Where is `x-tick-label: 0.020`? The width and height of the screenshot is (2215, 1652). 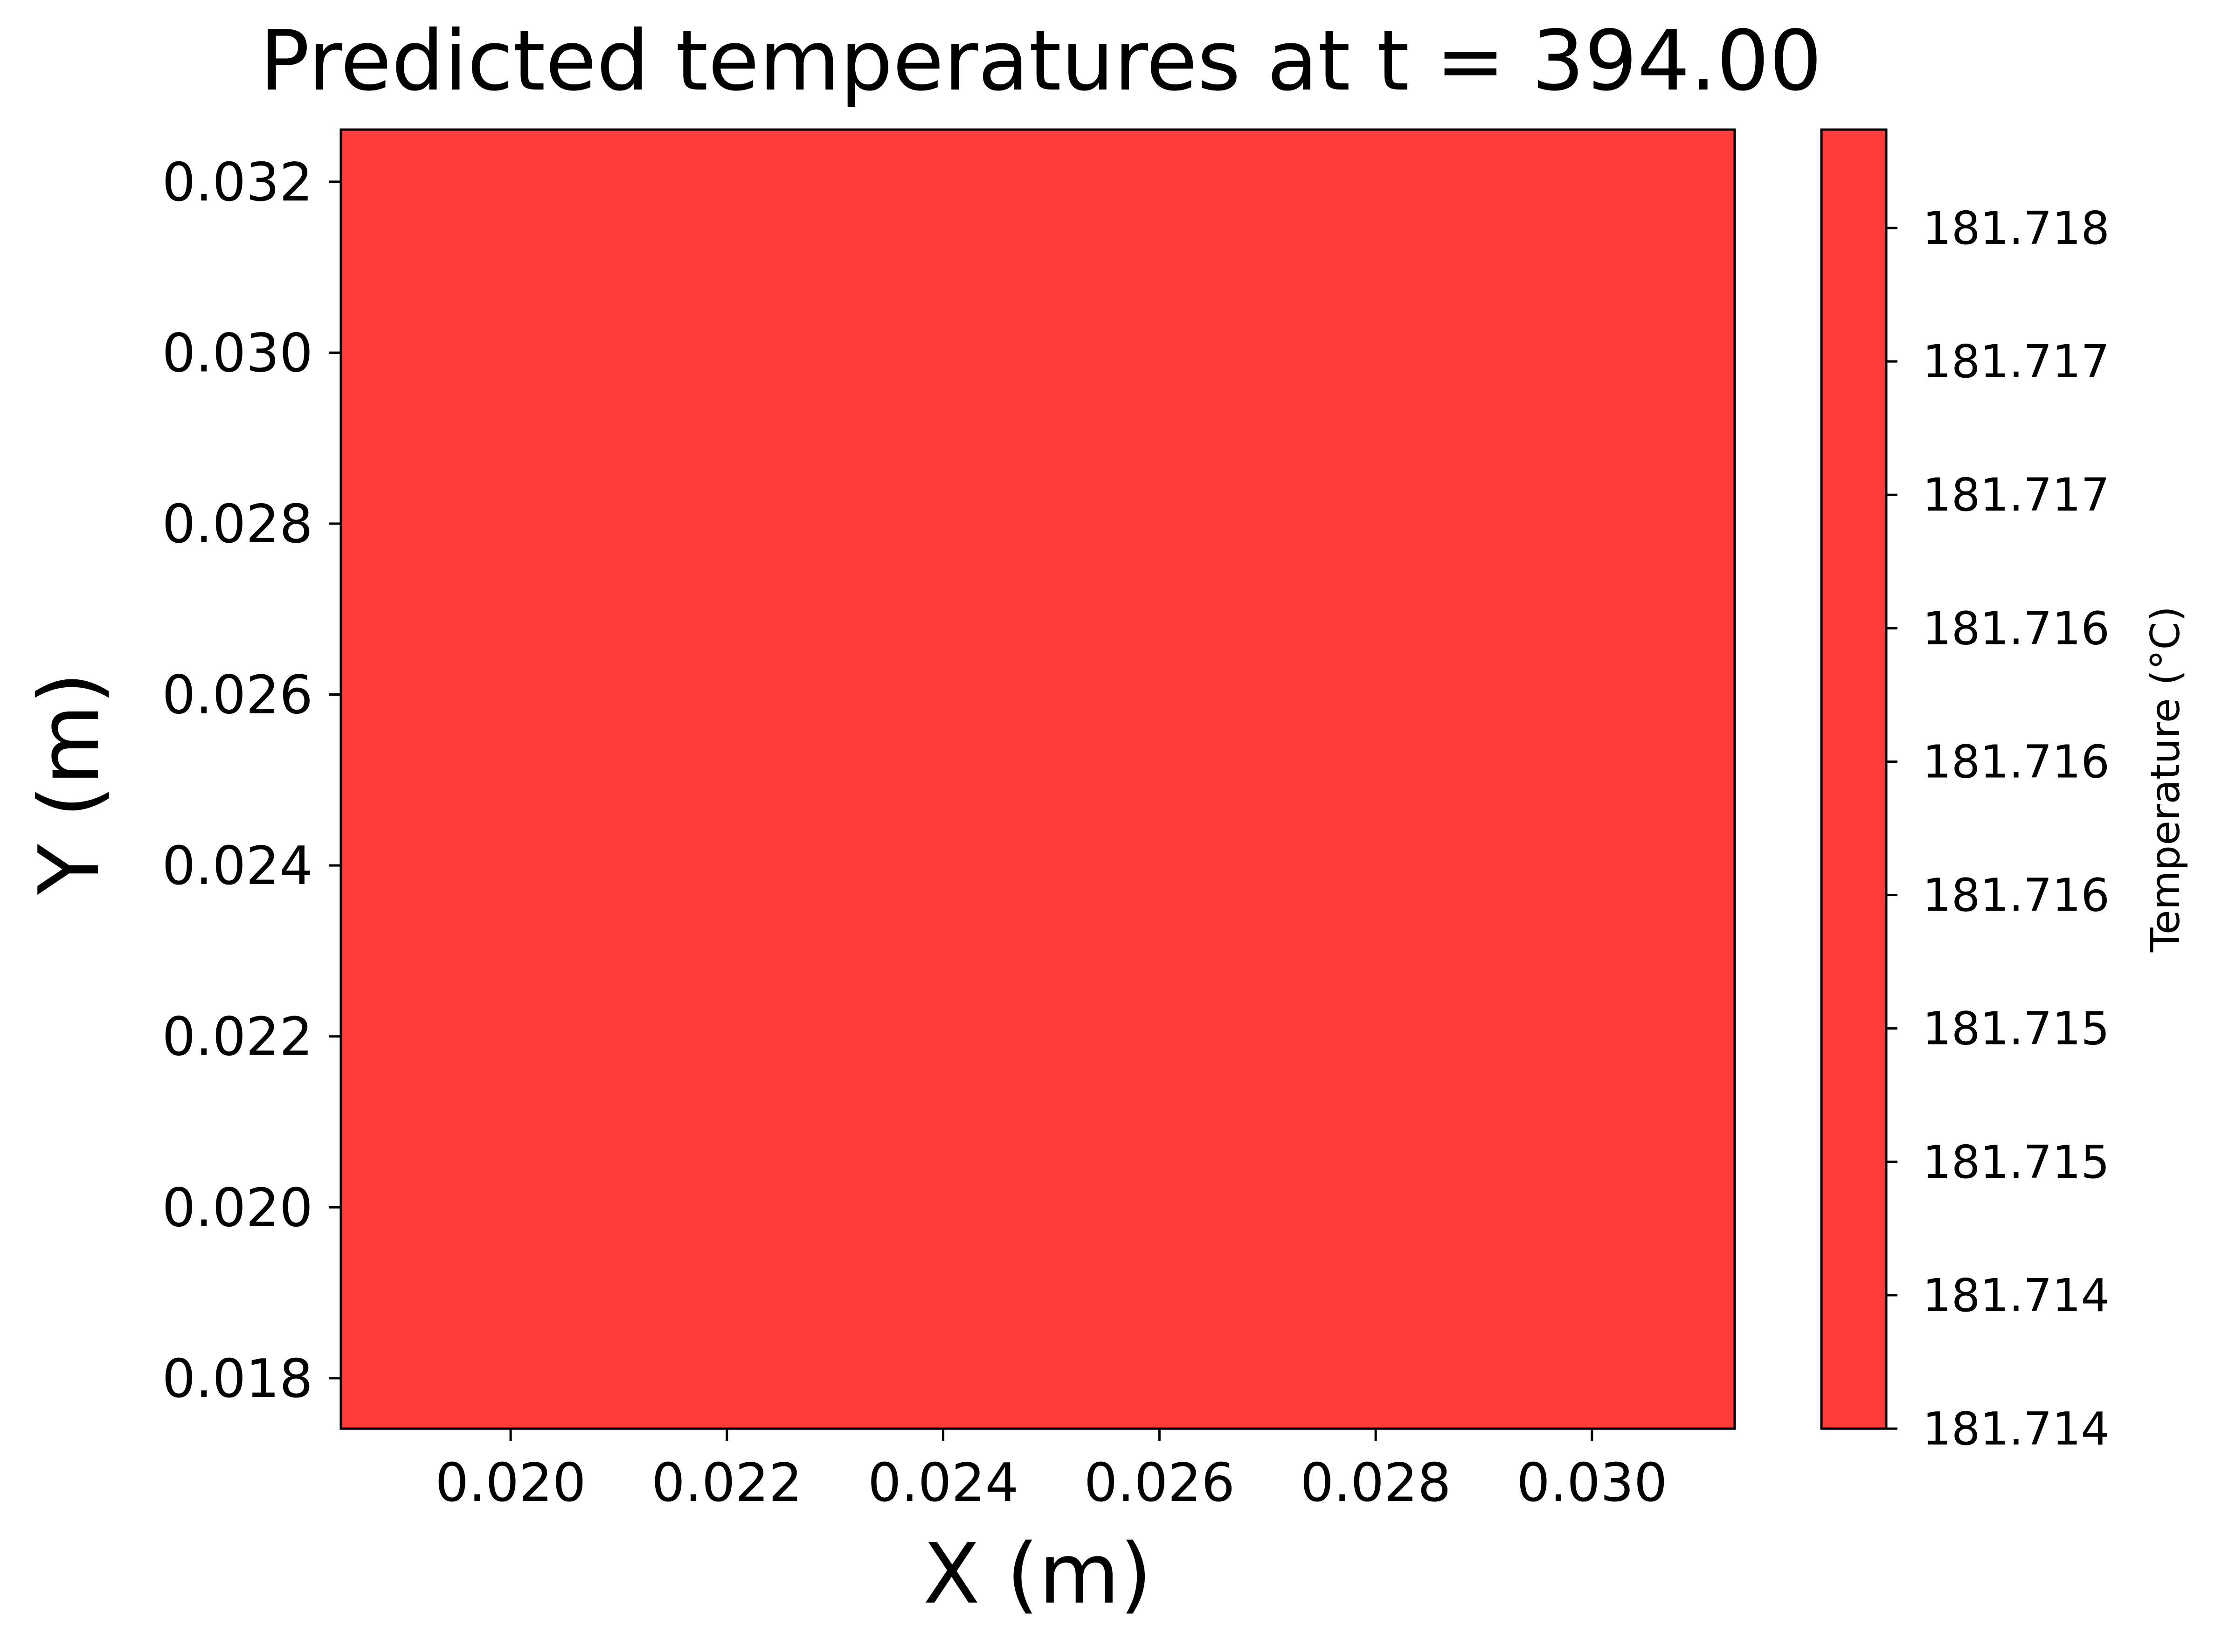
x-tick-label: 0.020 is located at coordinates (510, 1483).